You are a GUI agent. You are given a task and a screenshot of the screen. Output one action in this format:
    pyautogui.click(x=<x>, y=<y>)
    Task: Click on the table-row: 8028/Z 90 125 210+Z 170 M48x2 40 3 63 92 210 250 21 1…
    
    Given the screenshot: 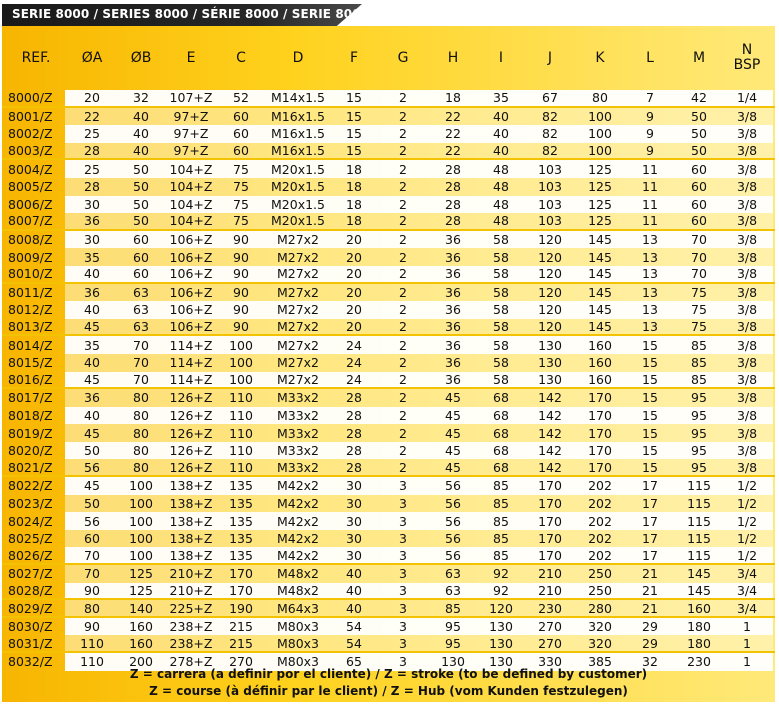 What is the action you would take?
    pyautogui.click(x=388, y=591)
    